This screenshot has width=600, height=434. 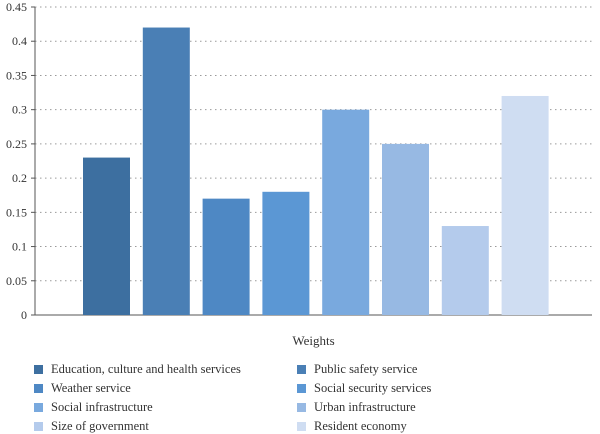 I want to click on legend-label: Urban infrastructure, so click(x=365, y=407).